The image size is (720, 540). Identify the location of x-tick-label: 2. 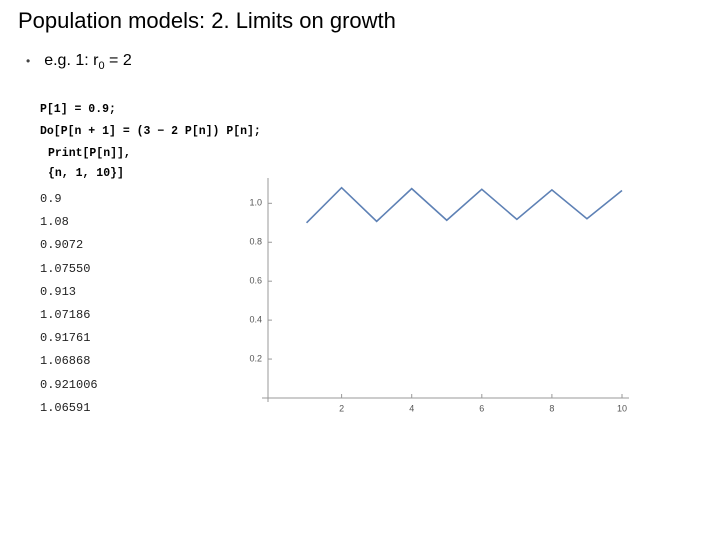
(341, 408).